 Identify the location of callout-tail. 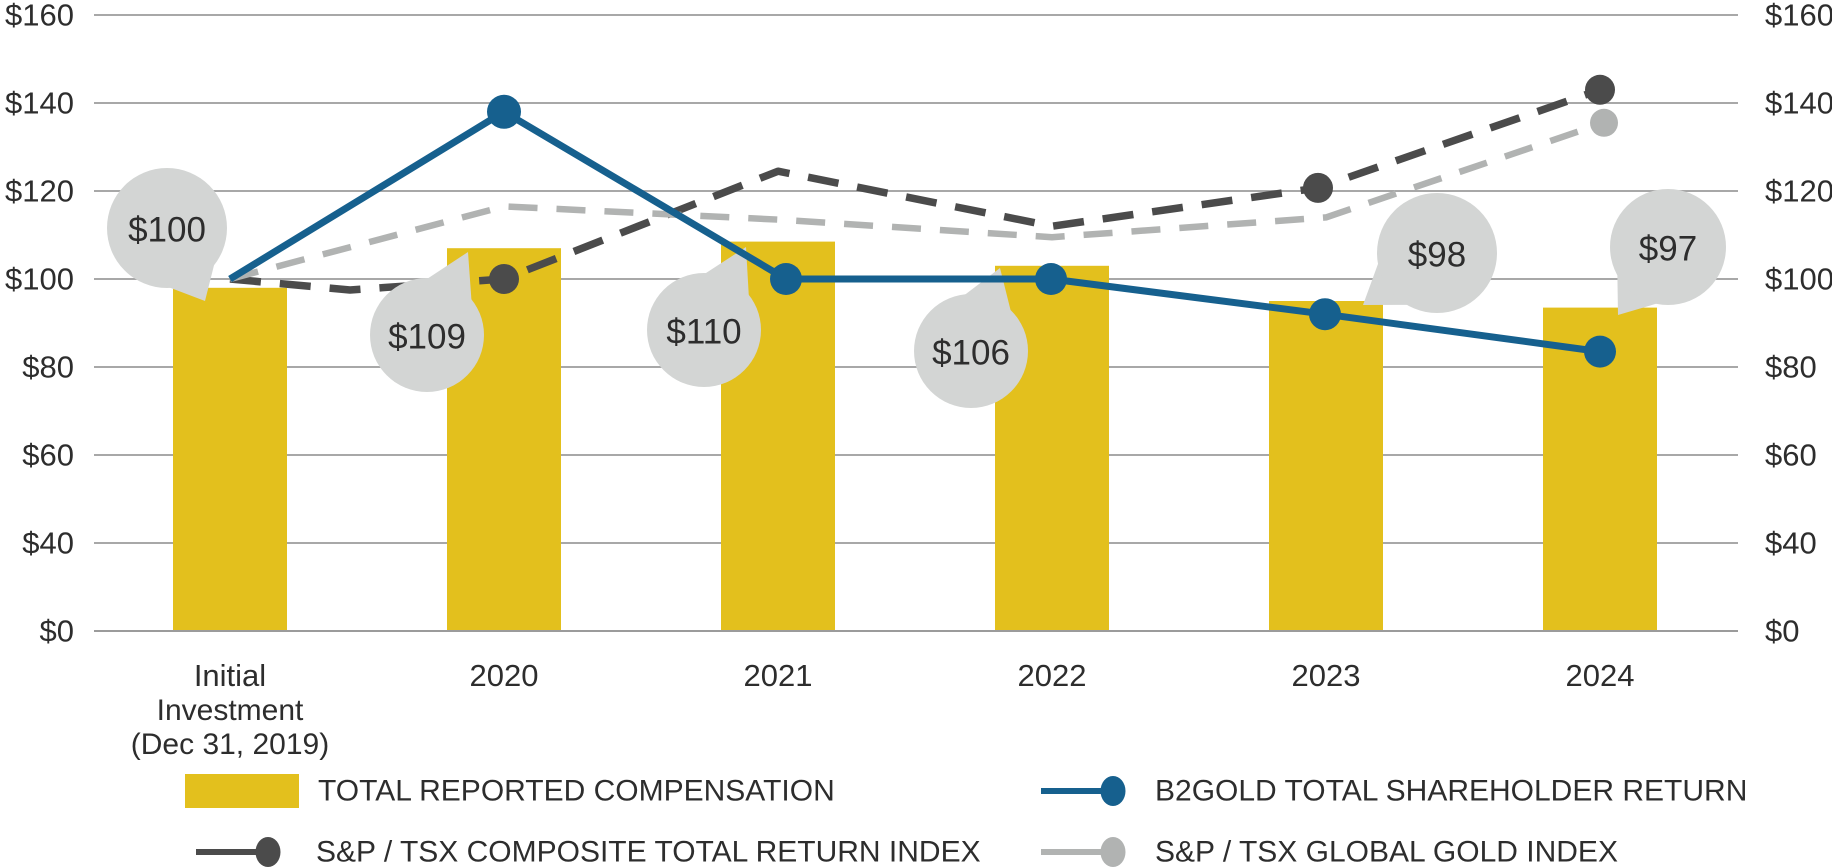
(449, 277).